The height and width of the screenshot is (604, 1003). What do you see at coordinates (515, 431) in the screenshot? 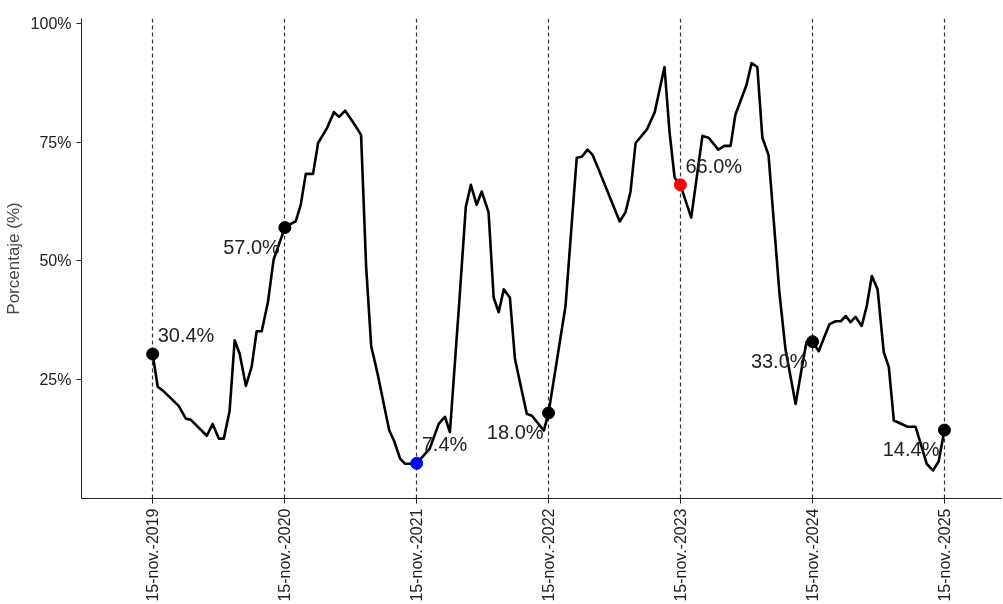
I see `data-label: 18.0%` at bounding box center [515, 431].